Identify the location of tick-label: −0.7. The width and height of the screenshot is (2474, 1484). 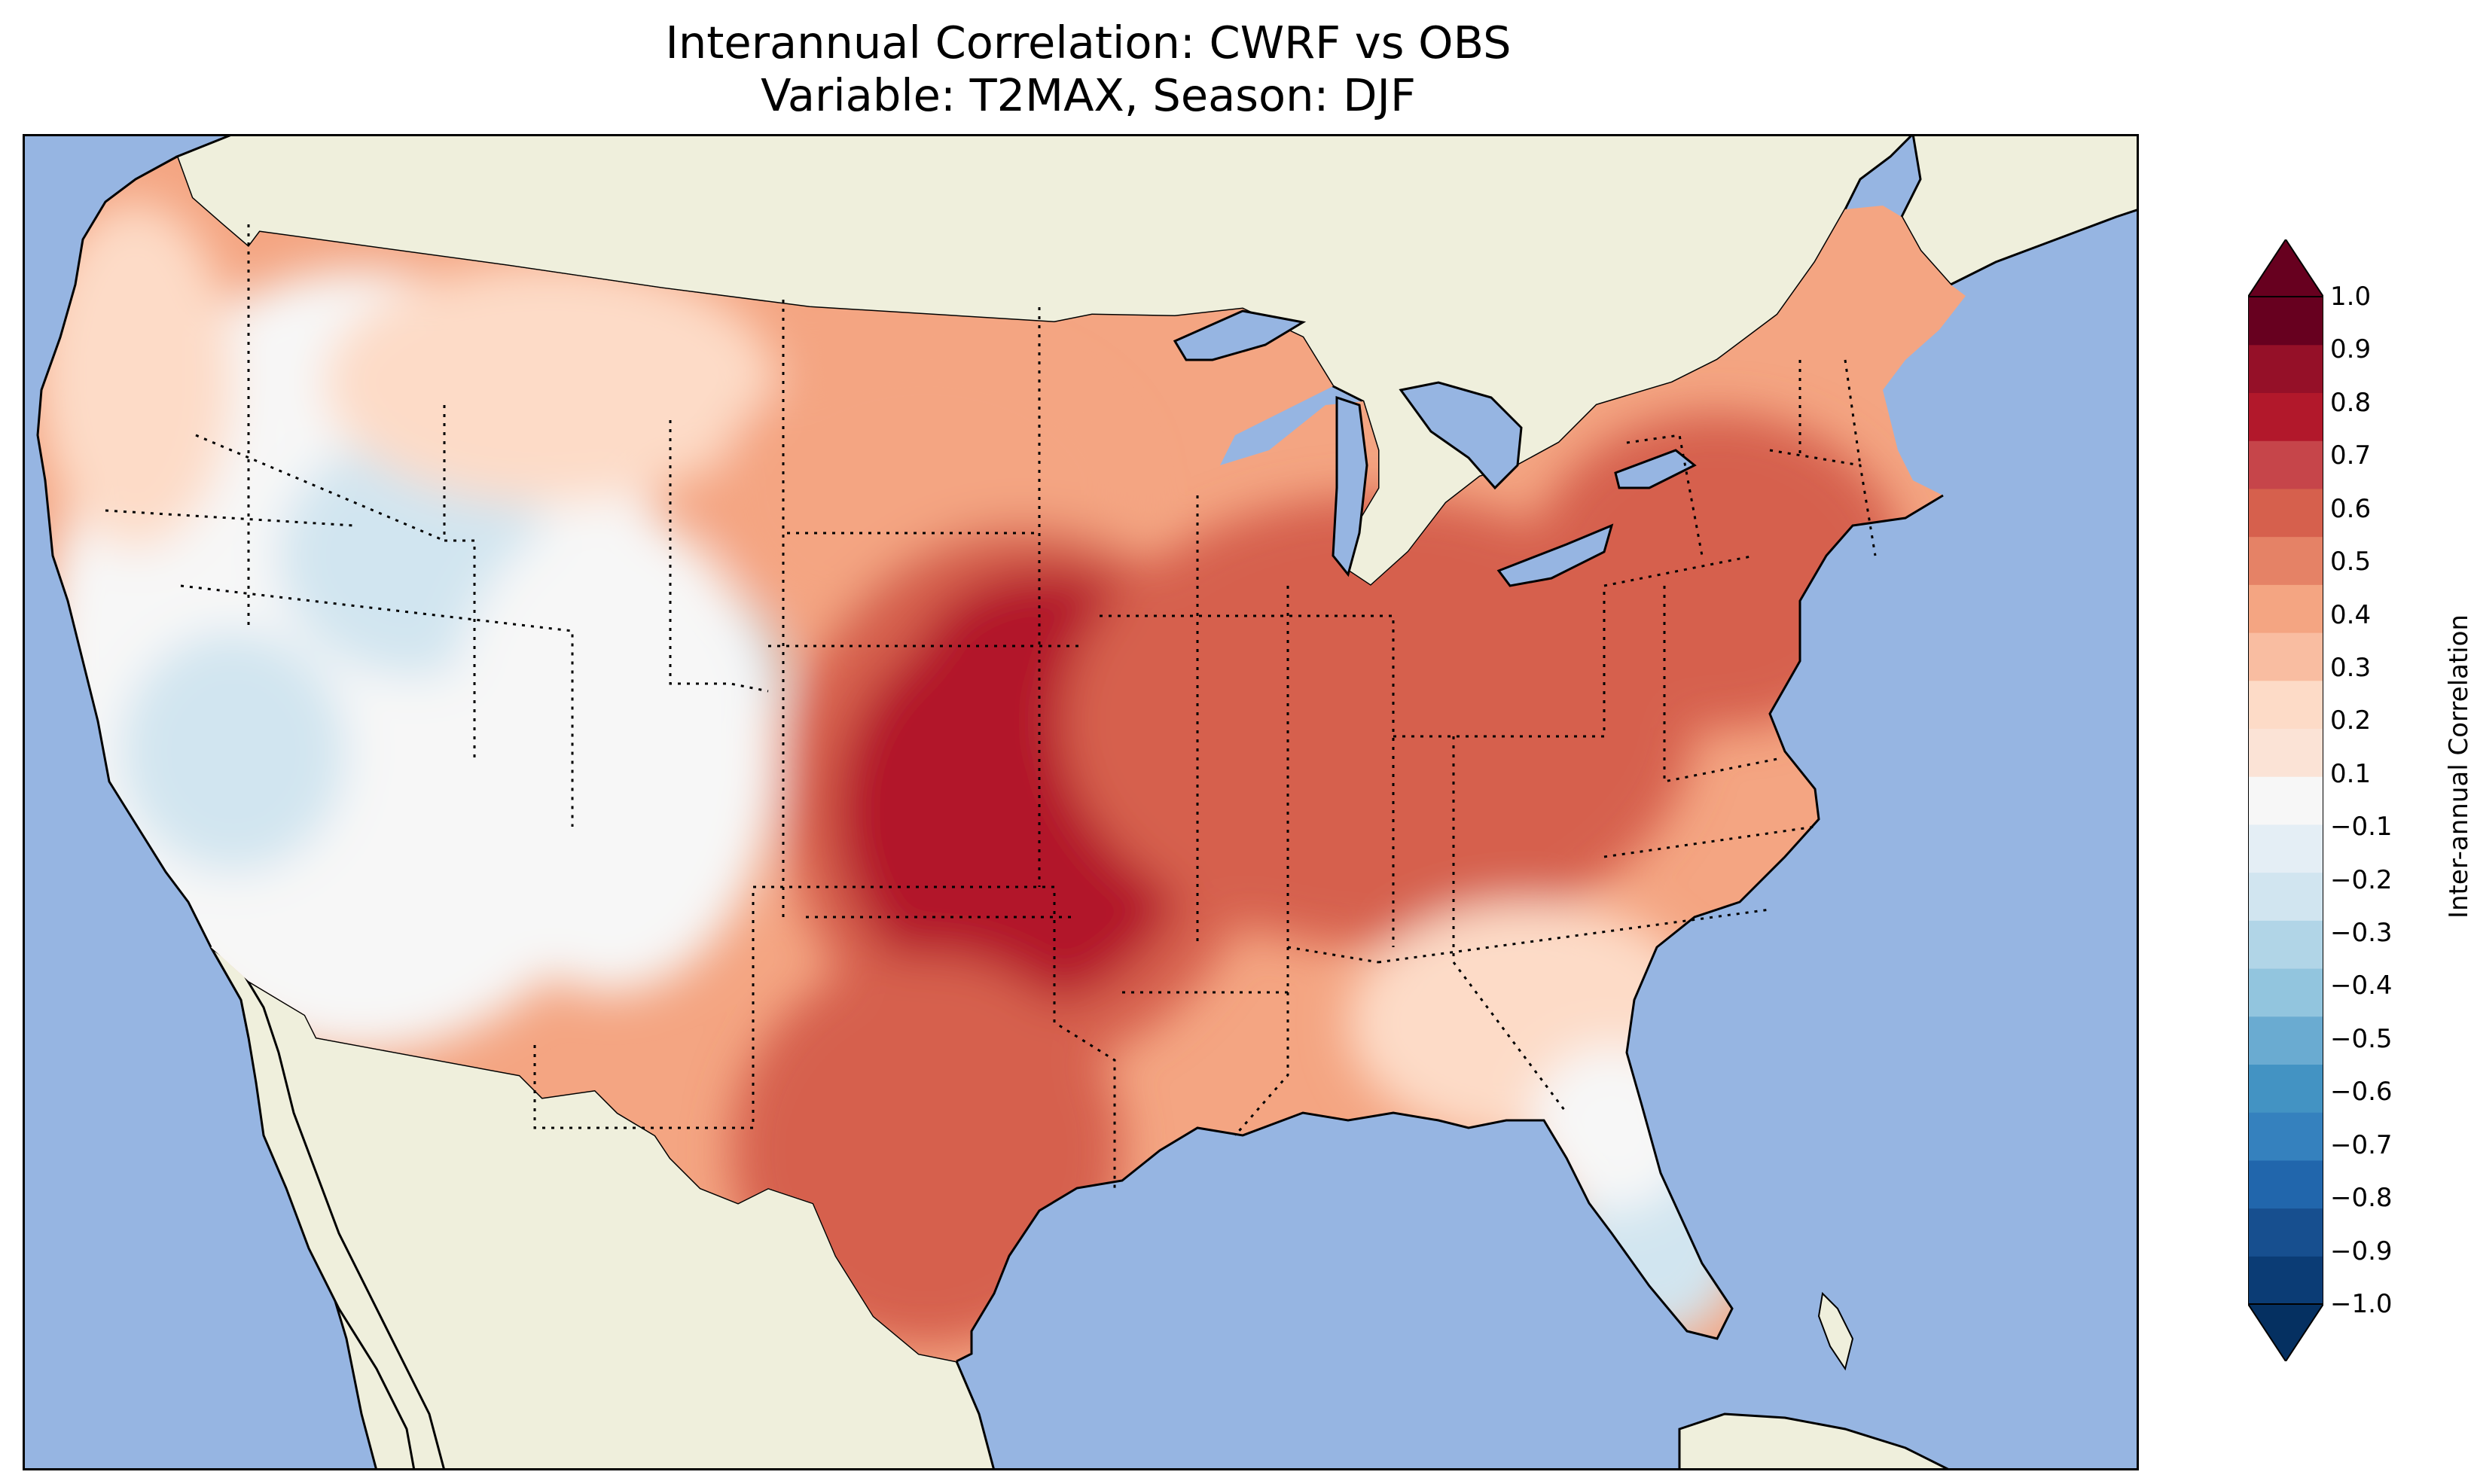
(2362, 1144).